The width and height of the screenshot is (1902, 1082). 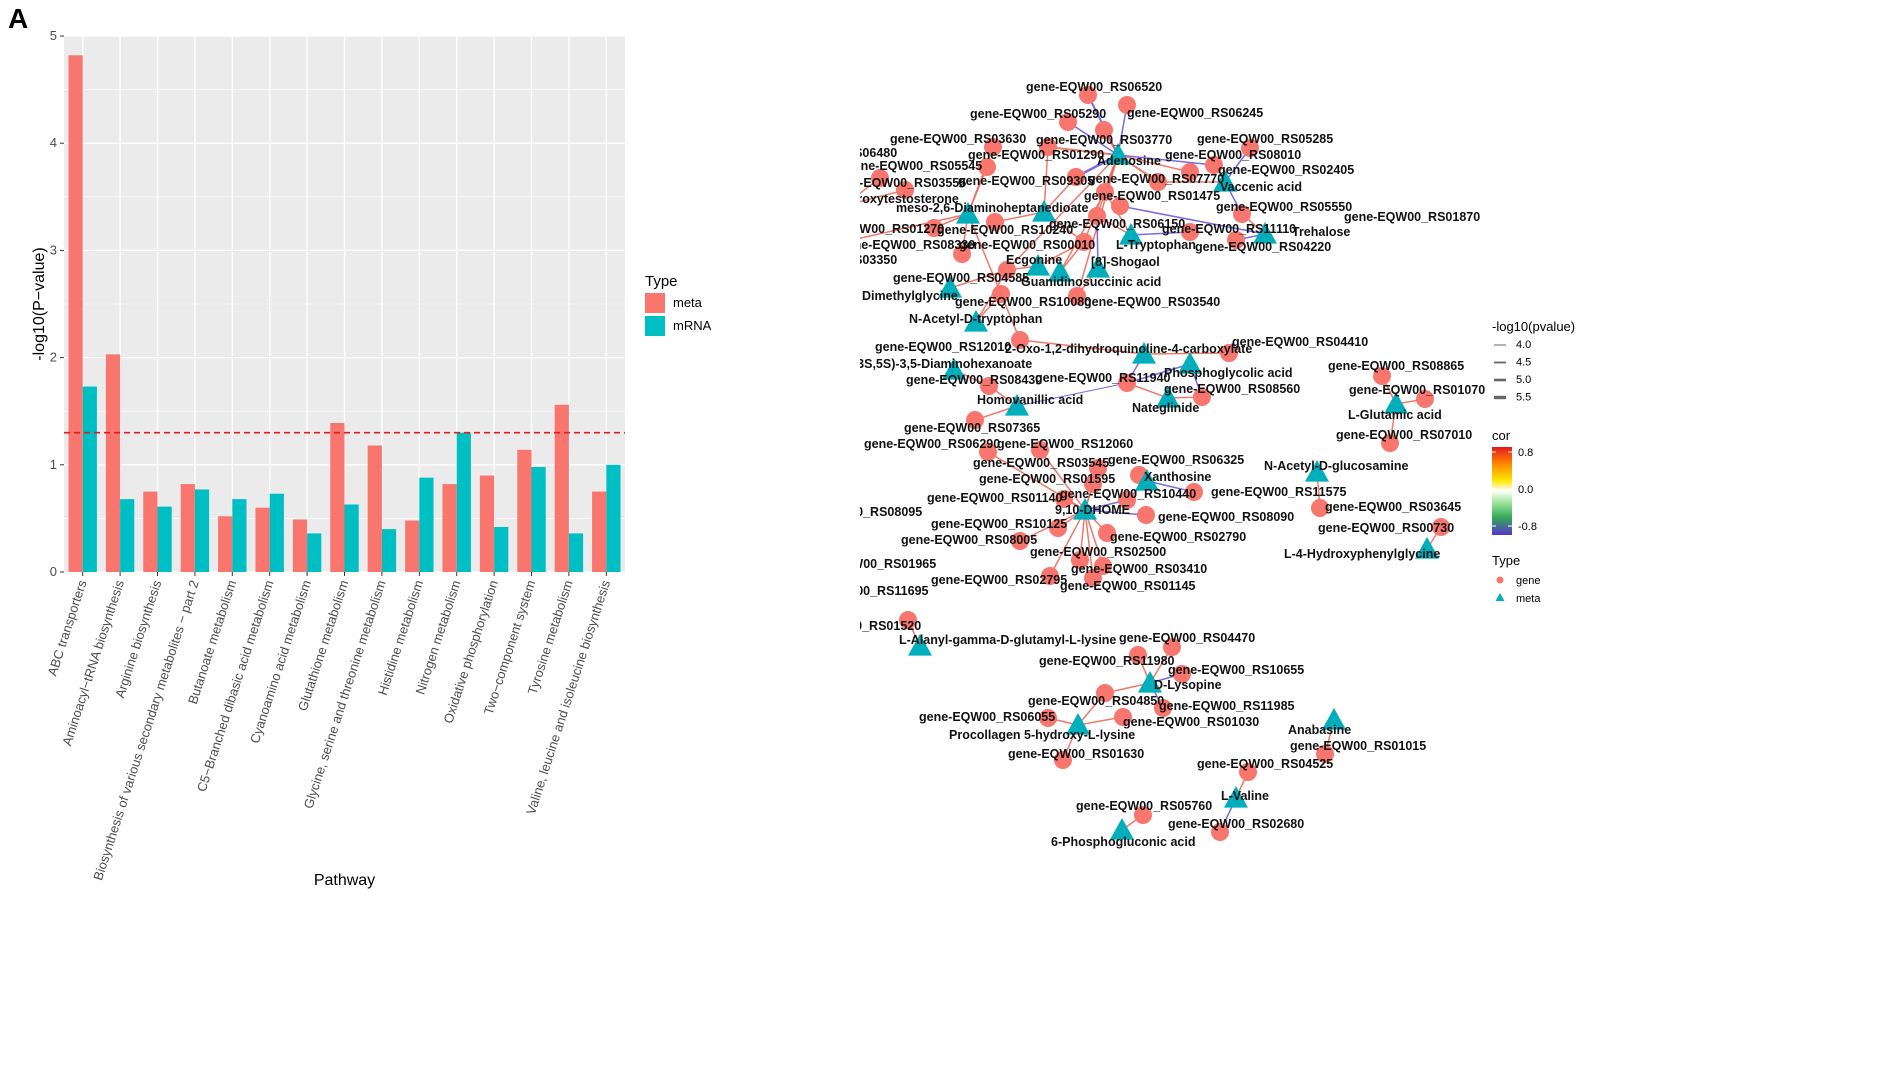 I want to click on color-tick-label: -0.8, so click(x=1527, y=527).